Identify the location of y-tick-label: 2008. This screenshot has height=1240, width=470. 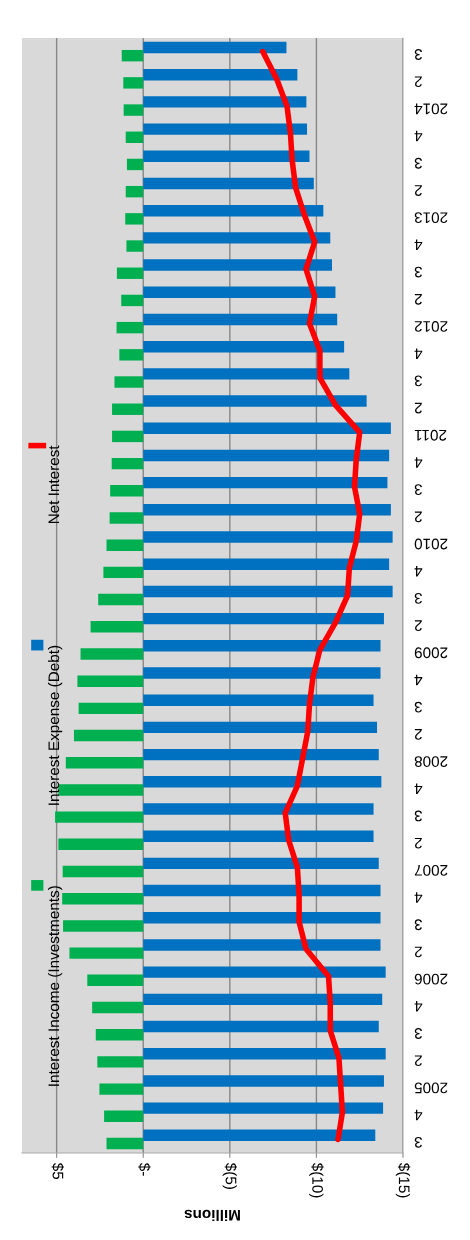
(431, 761).